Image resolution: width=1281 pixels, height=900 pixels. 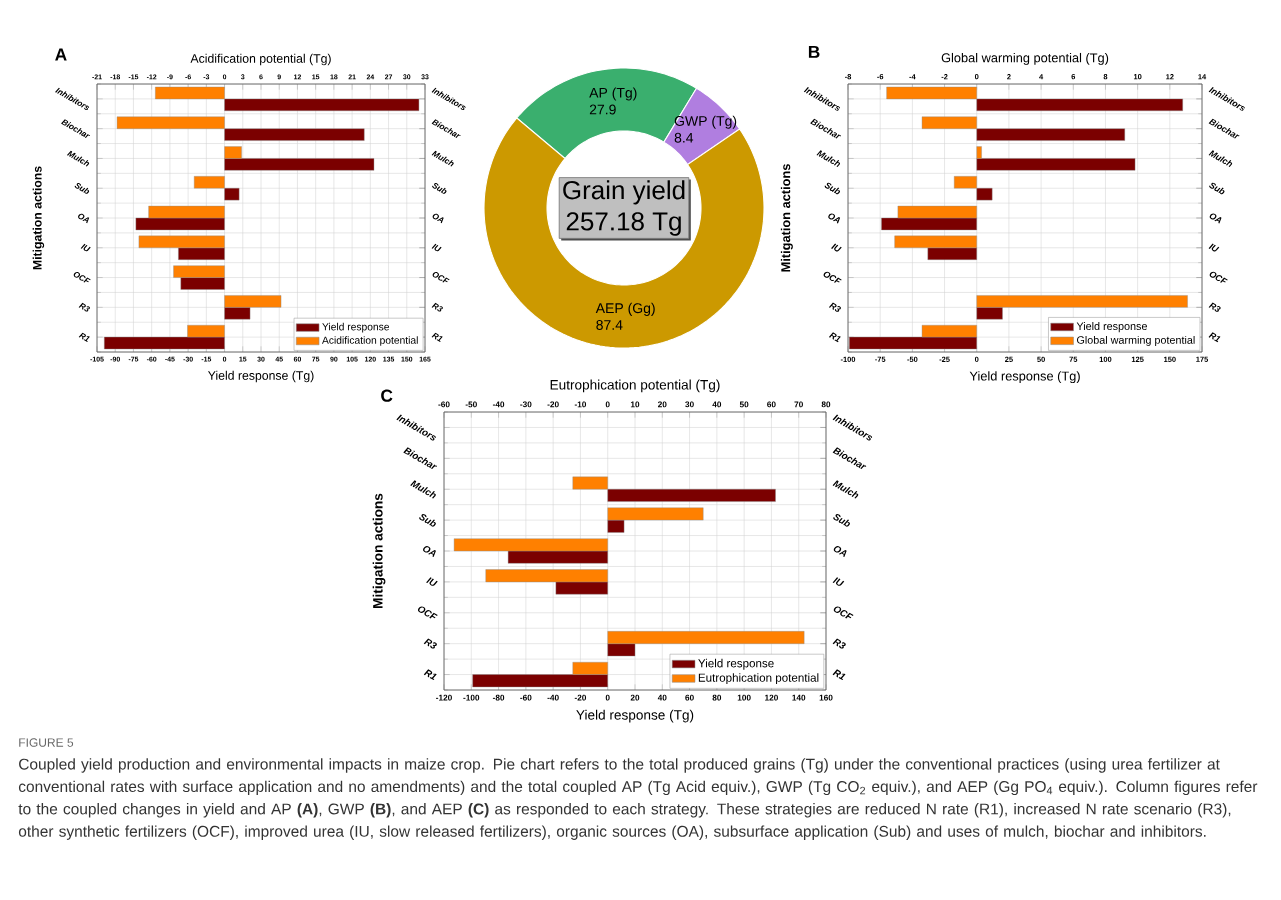 What do you see at coordinates (526, 404) in the screenshot?
I see `x2-tick-label: -30` at bounding box center [526, 404].